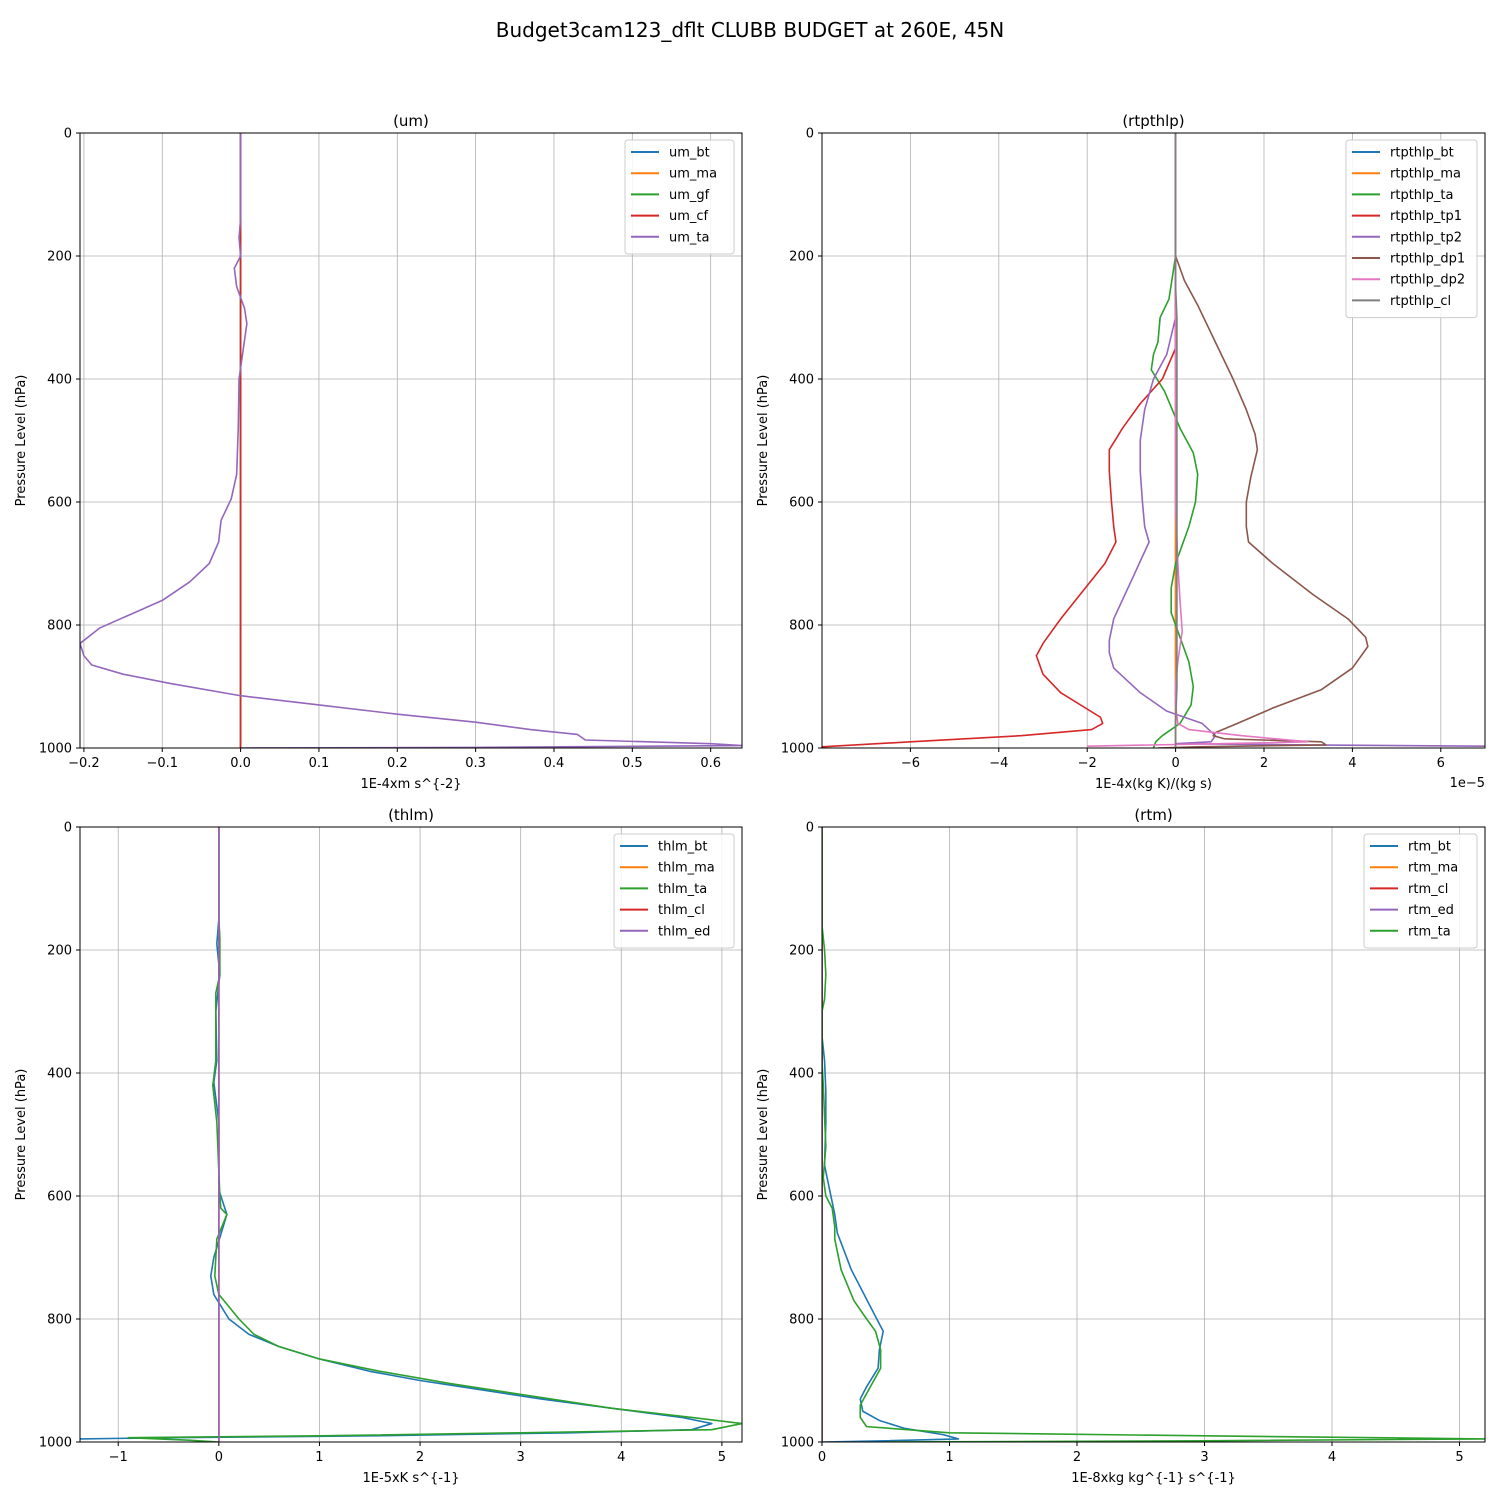 The image size is (1500, 1500). I want to click on legend: thlm_bt thlm_ma thlm_ta thlm_cl thlm_ed, so click(674, 891).